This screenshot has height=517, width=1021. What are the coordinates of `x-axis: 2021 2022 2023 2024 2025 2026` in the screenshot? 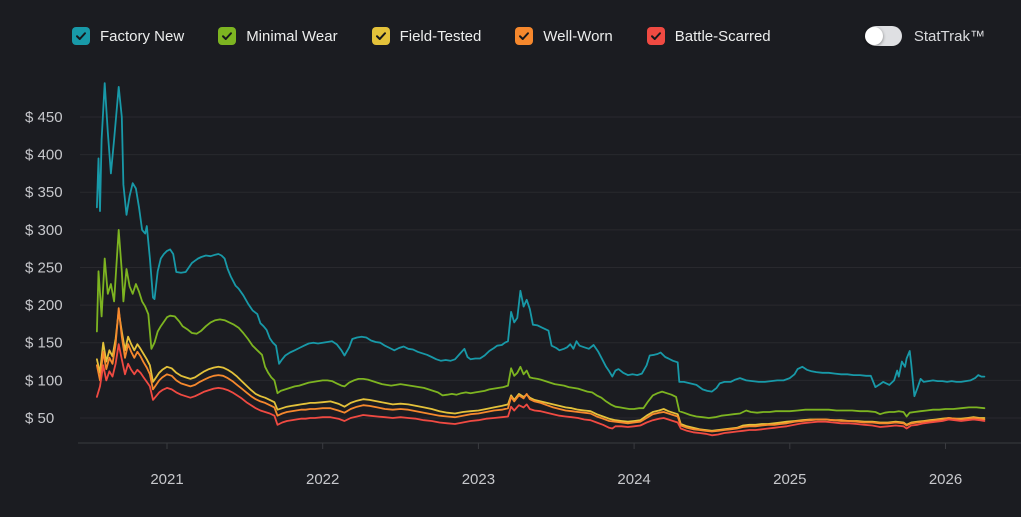 It's located at (549, 465).